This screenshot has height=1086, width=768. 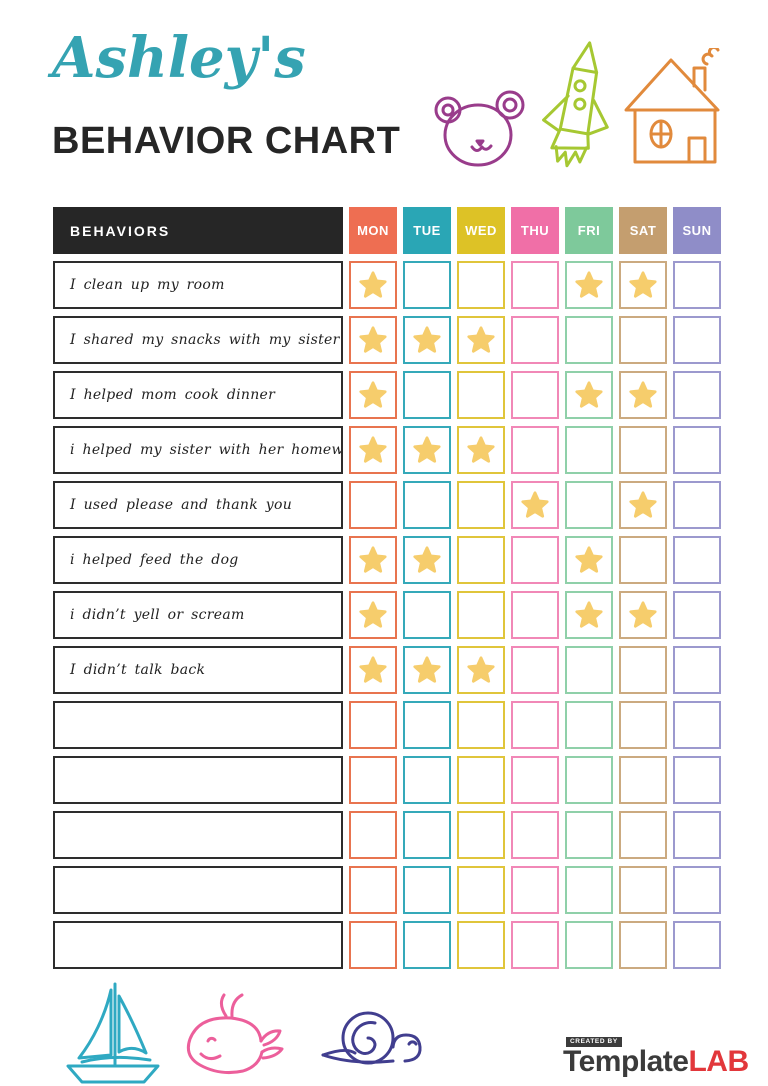 I want to click on rocket-icon, so click(x=575, y=104).